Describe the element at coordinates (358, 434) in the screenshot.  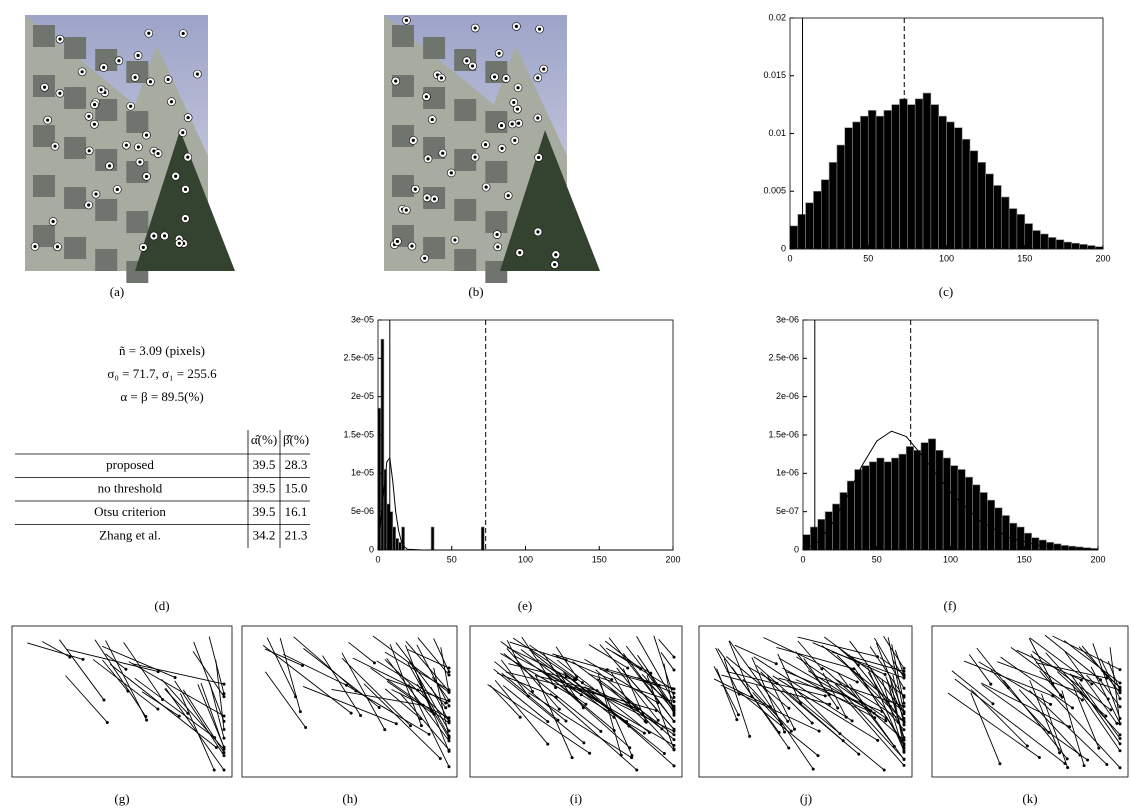
I see `y-tick-label: 1.5e-05` at that location.